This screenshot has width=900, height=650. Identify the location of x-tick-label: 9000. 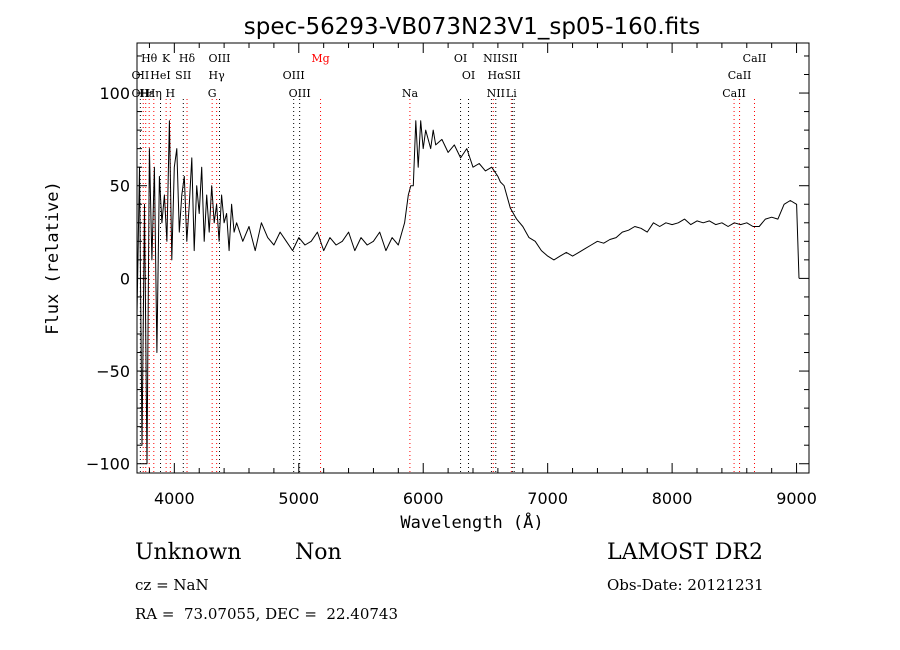
(796, 498).